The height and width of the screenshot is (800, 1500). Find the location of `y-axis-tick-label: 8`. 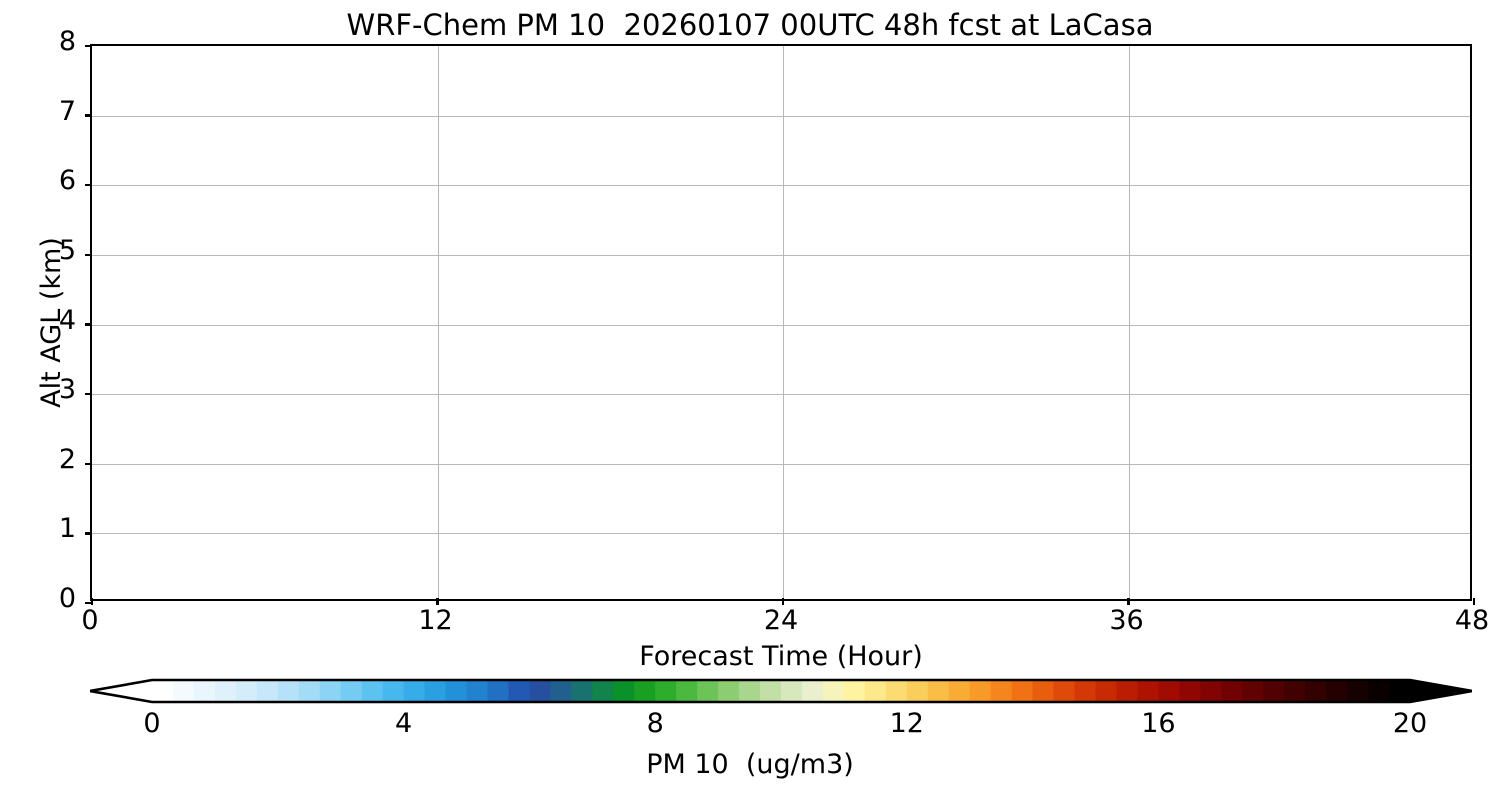

y-axis-tick-label: 8 is located at coordinates (67, 41).